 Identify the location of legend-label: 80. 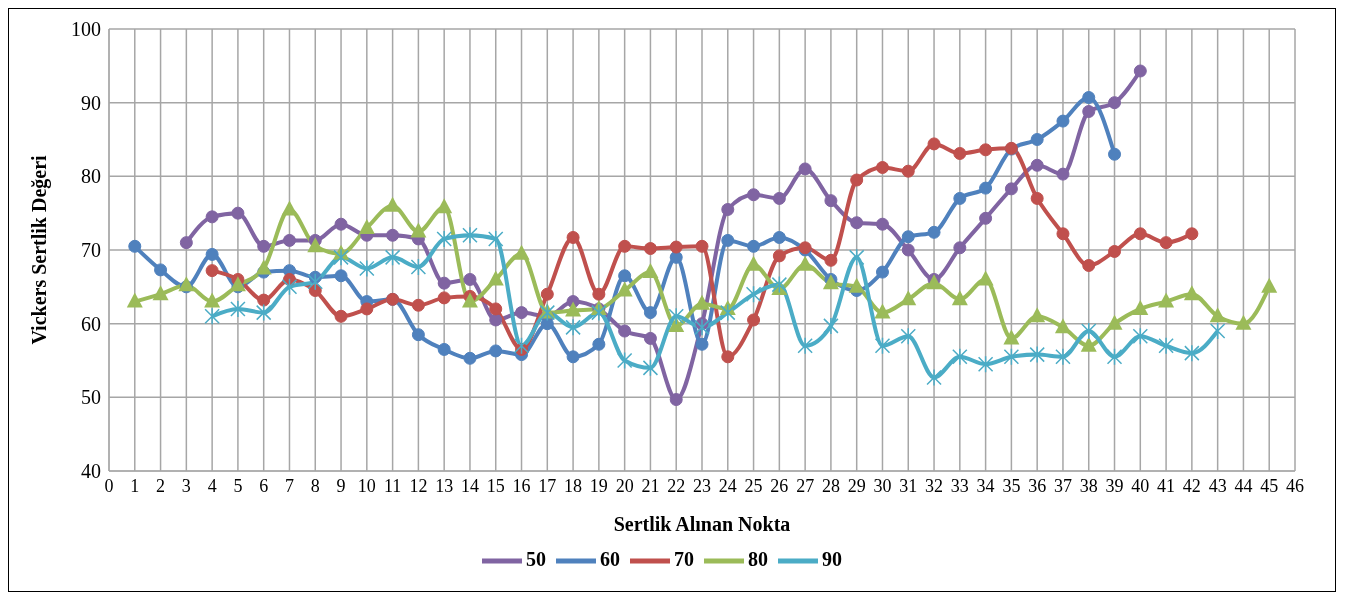
(758, 558).